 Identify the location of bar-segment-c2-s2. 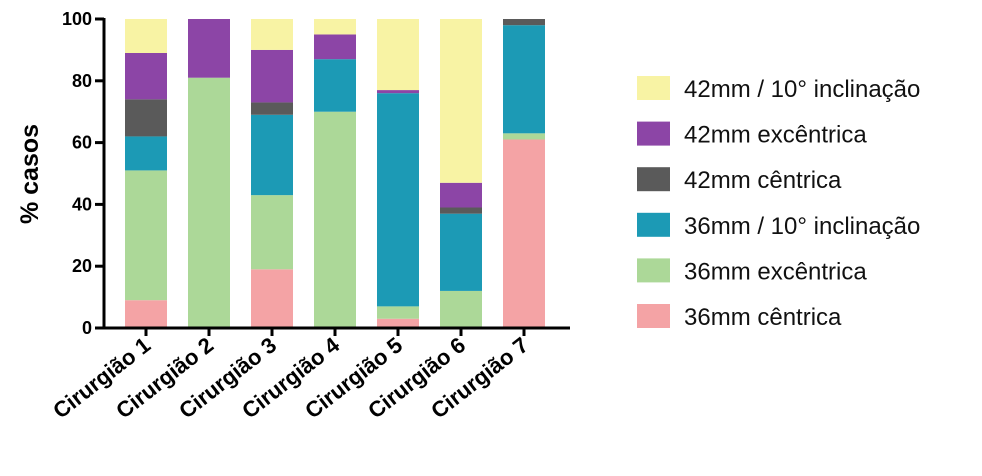
(209, 203).